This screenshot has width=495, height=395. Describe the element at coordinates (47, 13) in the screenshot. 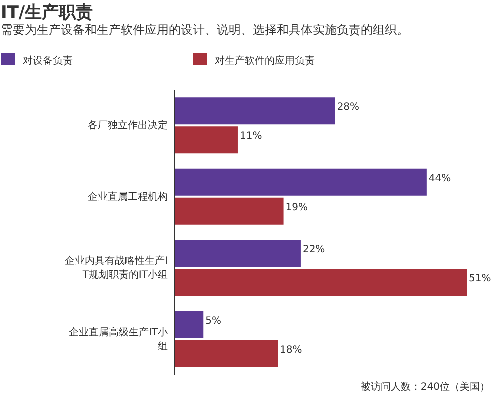

I see `chart-title: IT/生产职责` at that location.